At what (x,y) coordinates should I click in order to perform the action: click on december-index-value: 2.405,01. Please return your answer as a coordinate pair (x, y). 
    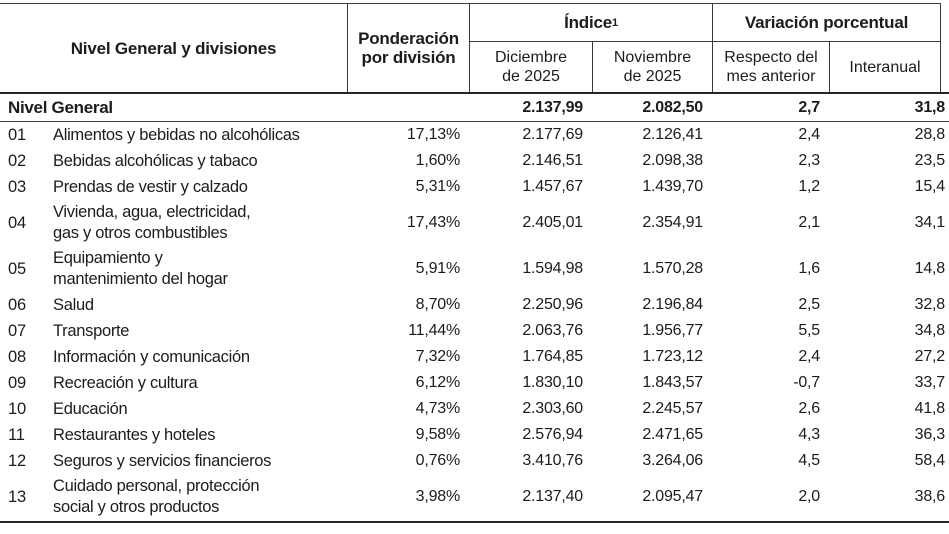
    Looking at the image, I should click on (552, 222).